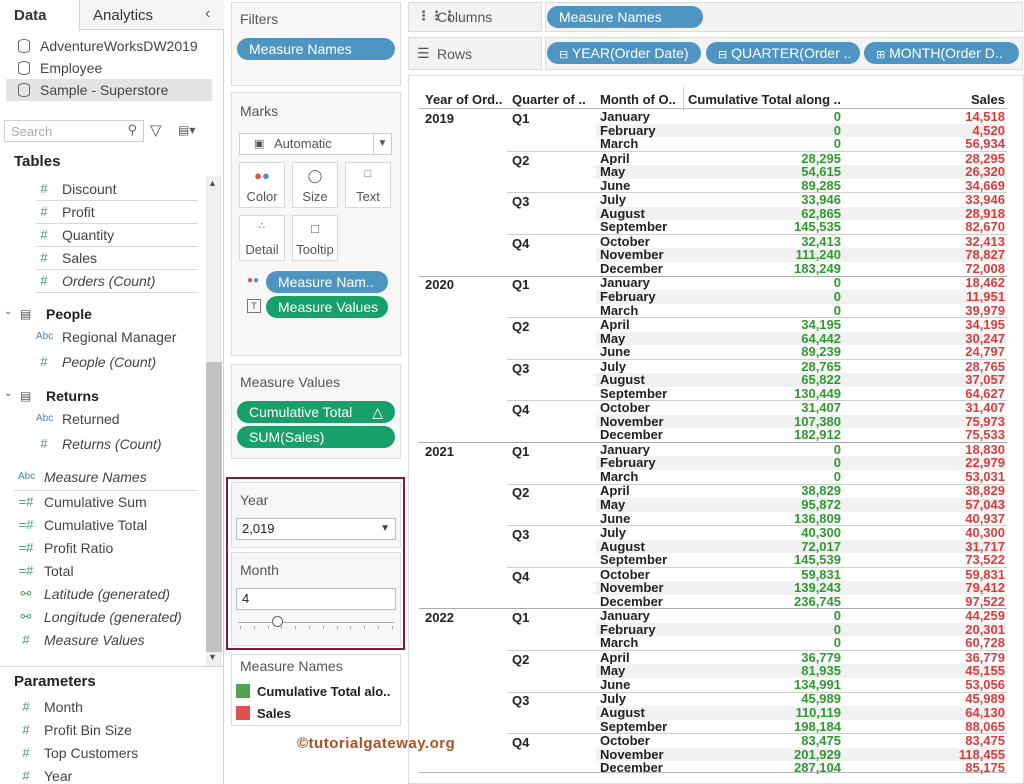 This screenshot has width=1024, height=784. What do you see at coordinates (439, 618) in the screenshot?
I see `year-header: 2022` at bounding box center [439, 618].